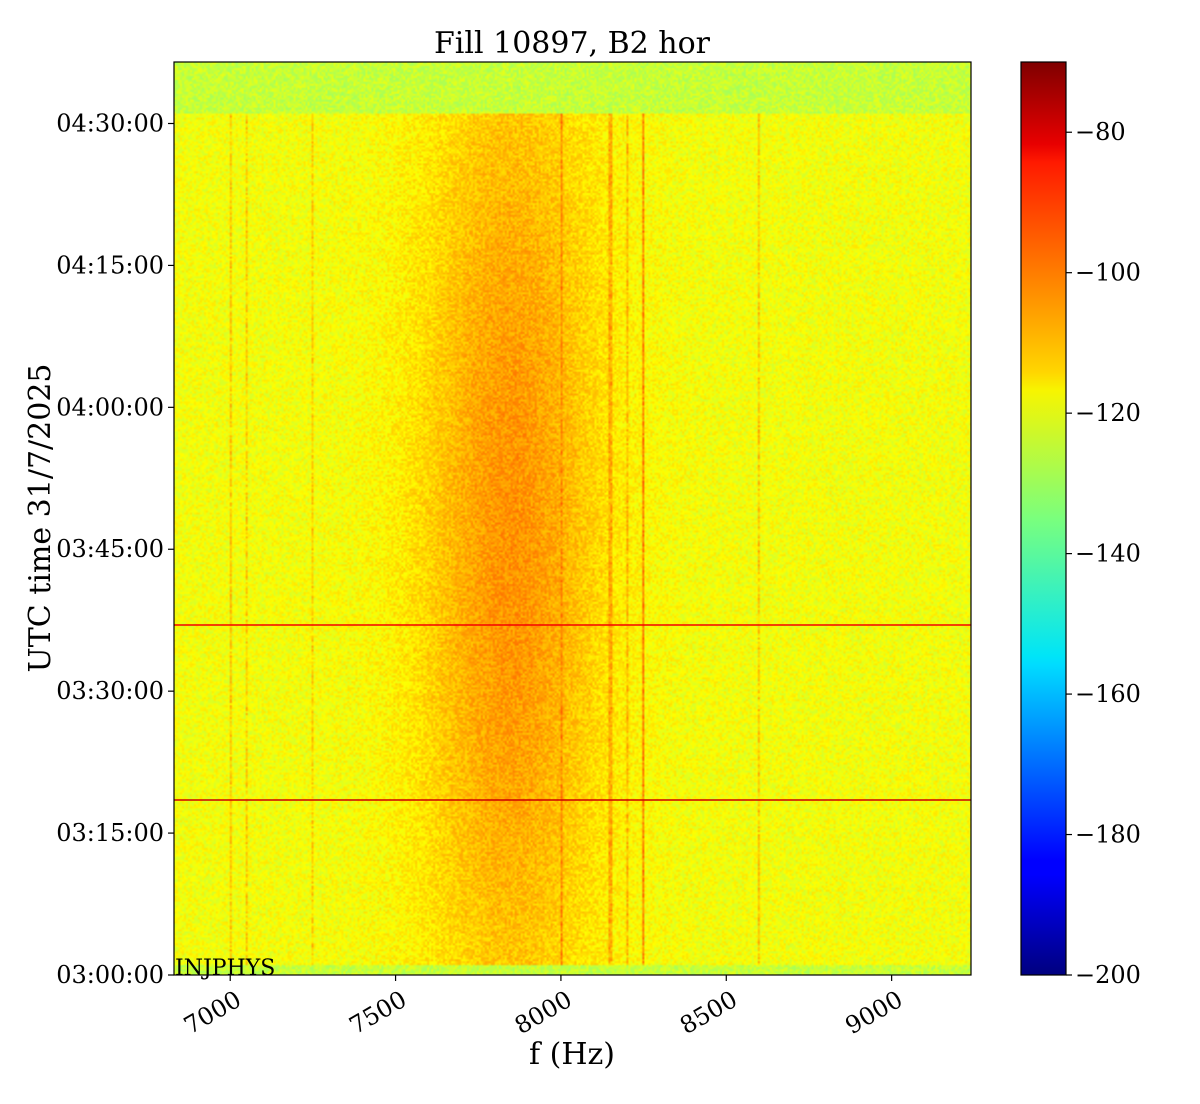 The width and height of the screenshot is (1200, 1104). What do you see at coordinates (874, 1012) in the screenshot?
I see `x-tick-label-4: 9000` at bounding box center [874, 1012].